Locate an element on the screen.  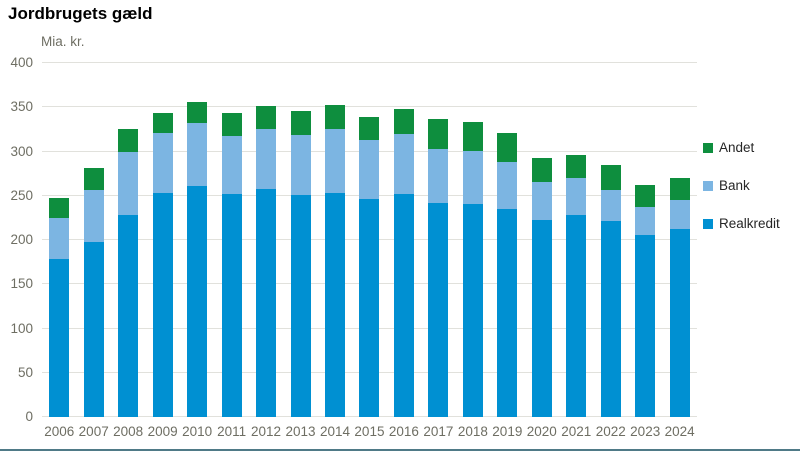
bar-segment-2020-bank is located at coordinates (541, 200).